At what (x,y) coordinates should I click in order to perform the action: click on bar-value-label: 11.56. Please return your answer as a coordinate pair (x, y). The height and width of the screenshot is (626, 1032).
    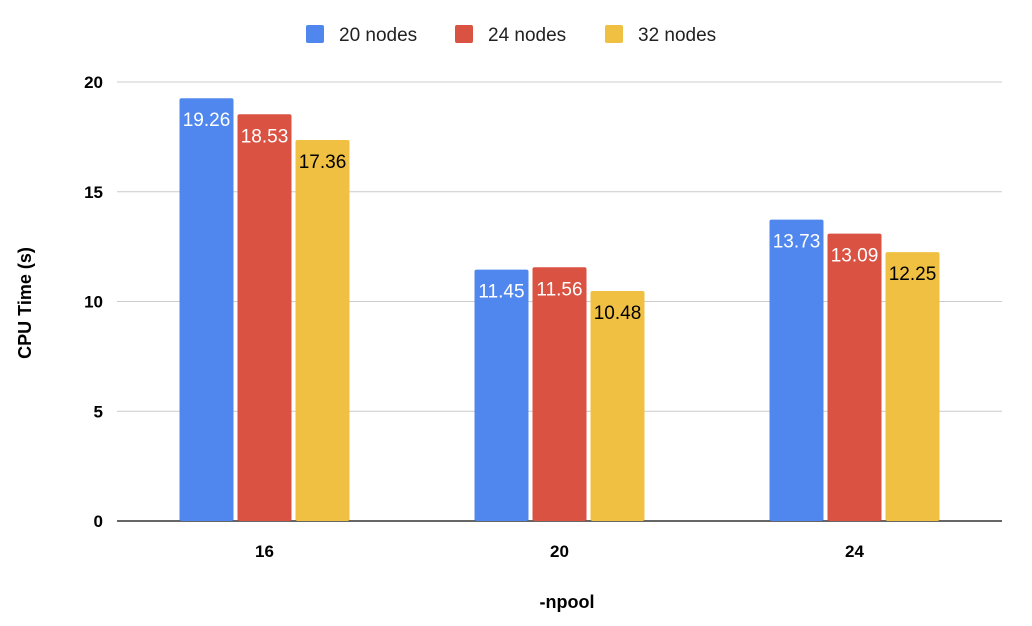
    Looking at the image, I should click on (559, 289).